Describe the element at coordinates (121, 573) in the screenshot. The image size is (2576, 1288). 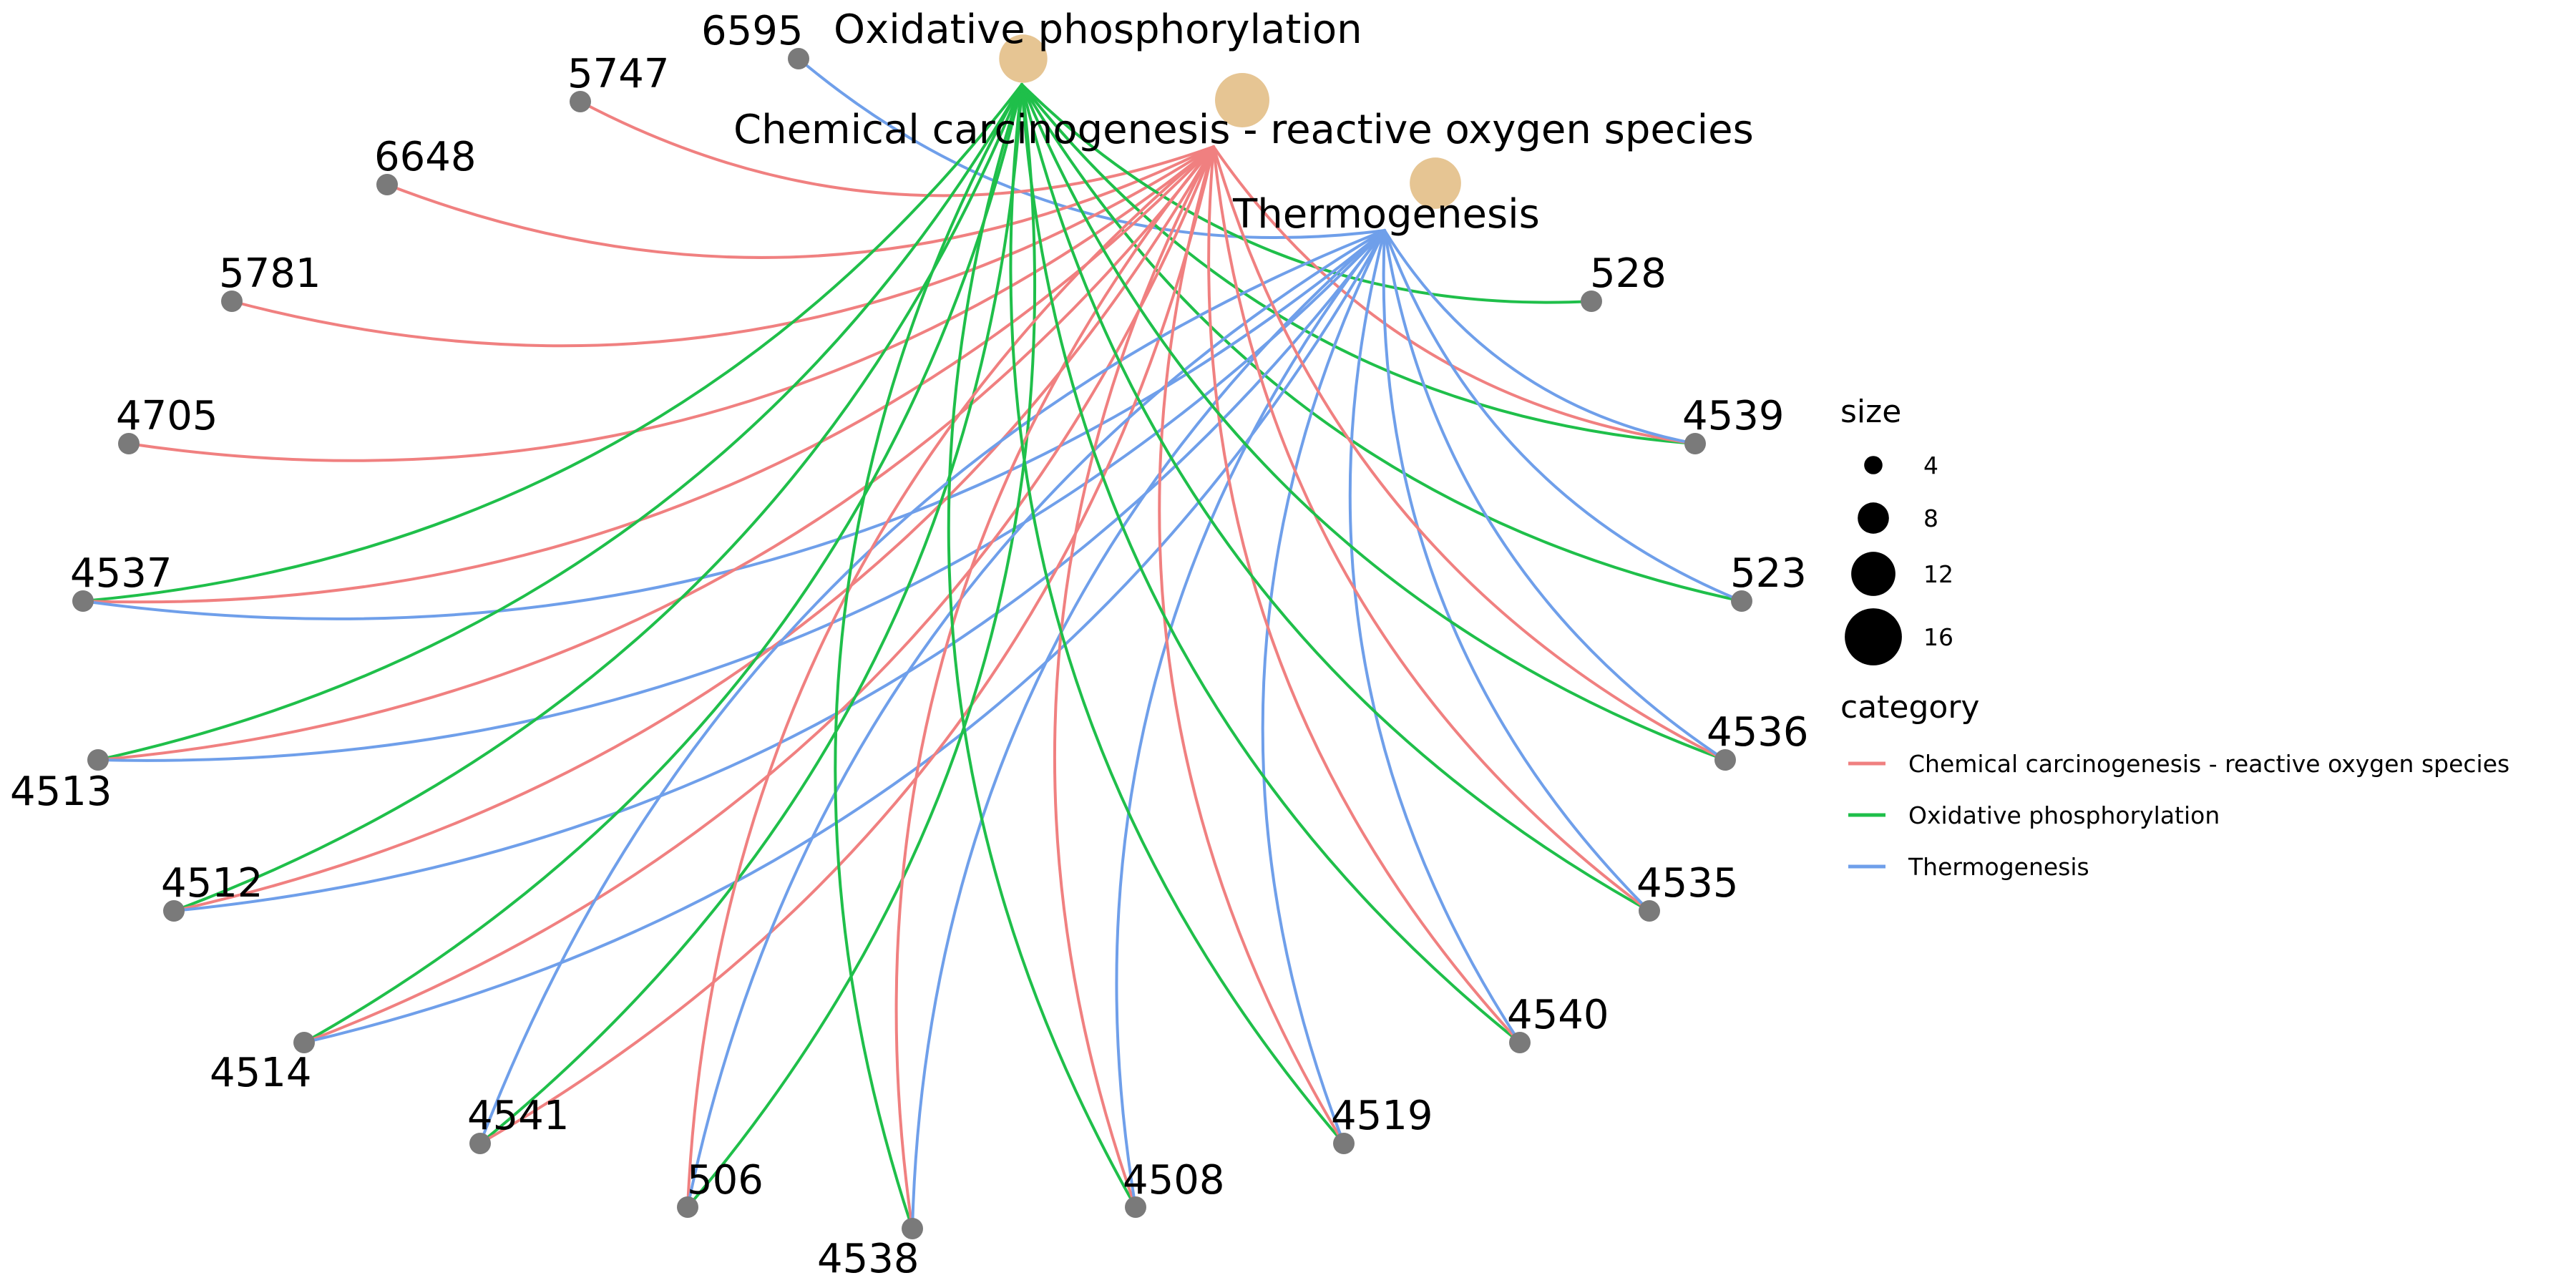
I see `gene-label-4537: 4537` at that location.